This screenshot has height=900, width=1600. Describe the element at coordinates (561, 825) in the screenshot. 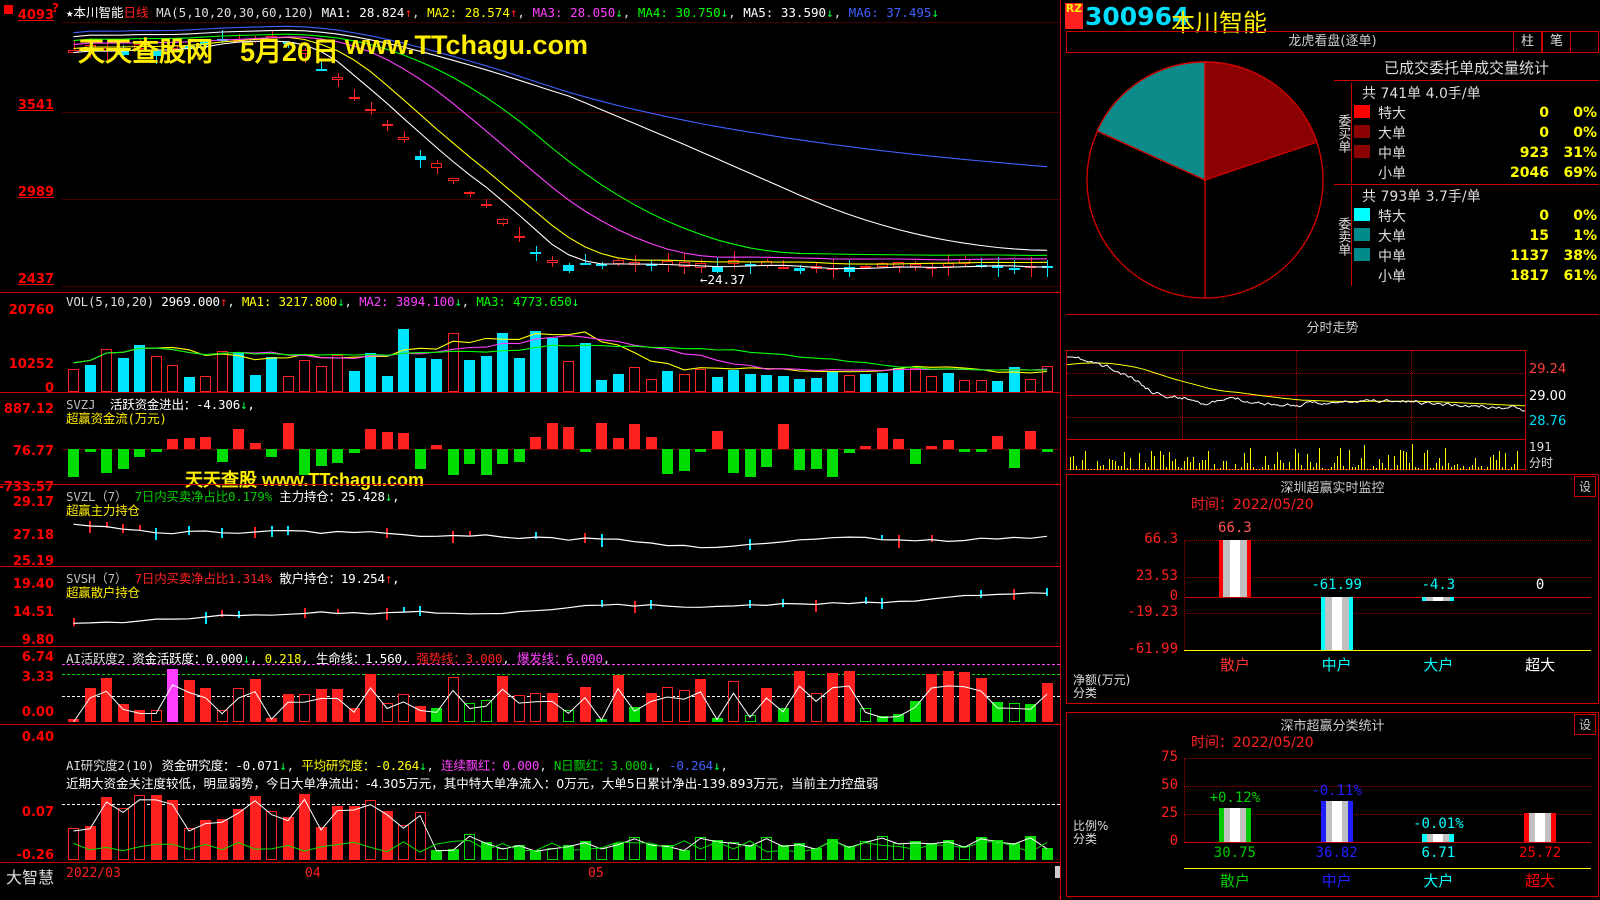

I see `ai-research-chart` at that location.